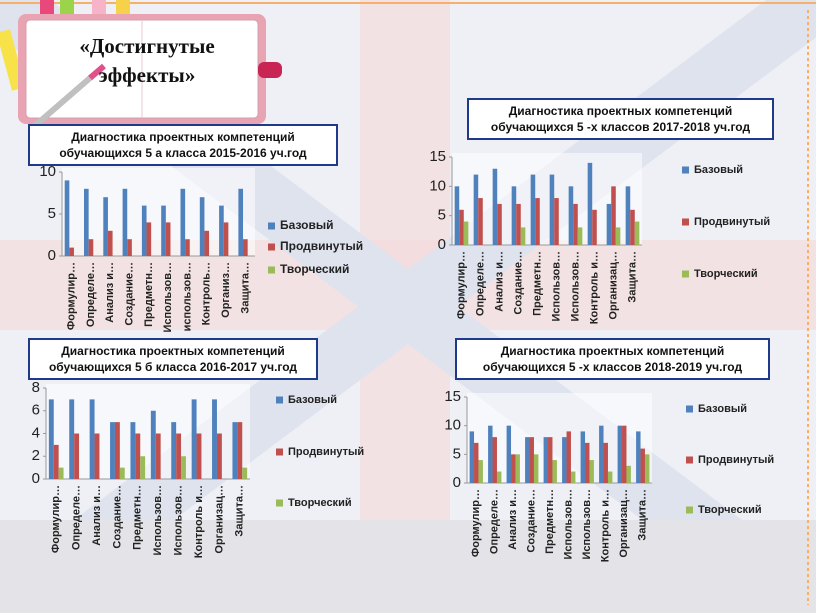  I want to click on y-tick-label: 2, so click(36, 455).